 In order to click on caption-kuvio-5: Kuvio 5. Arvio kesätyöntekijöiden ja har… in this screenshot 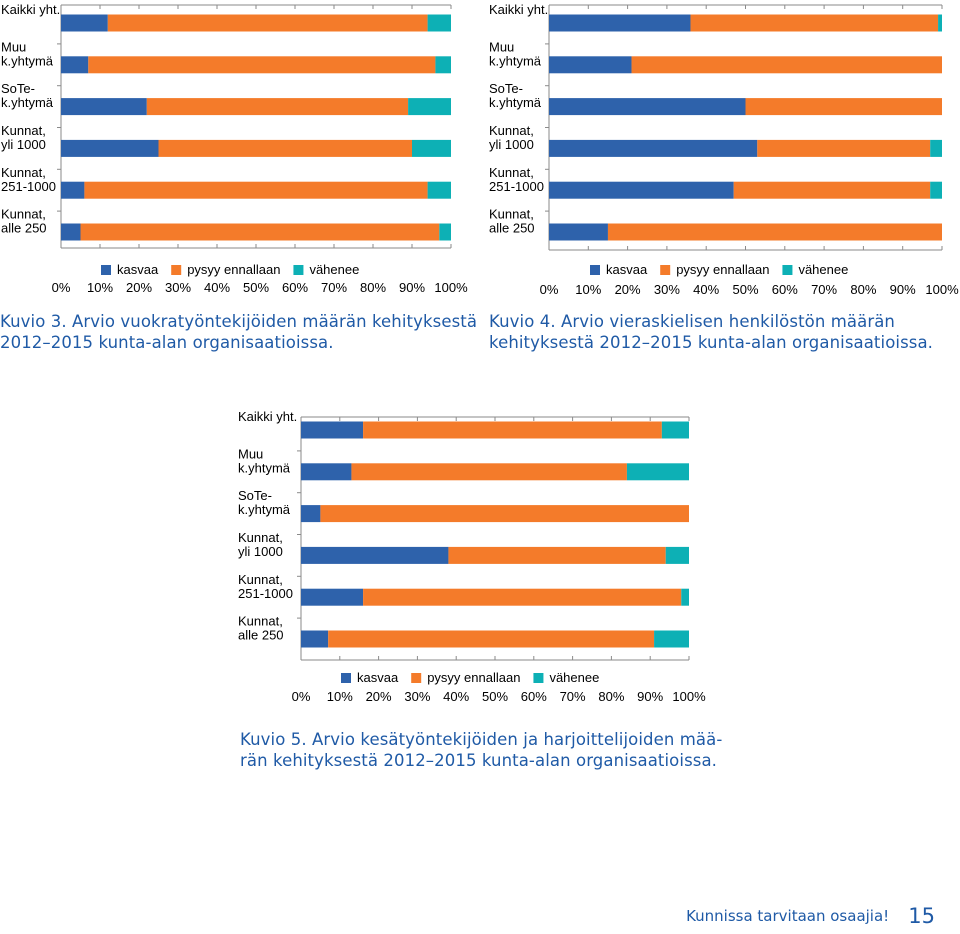, I will do `click(481, 750)`.